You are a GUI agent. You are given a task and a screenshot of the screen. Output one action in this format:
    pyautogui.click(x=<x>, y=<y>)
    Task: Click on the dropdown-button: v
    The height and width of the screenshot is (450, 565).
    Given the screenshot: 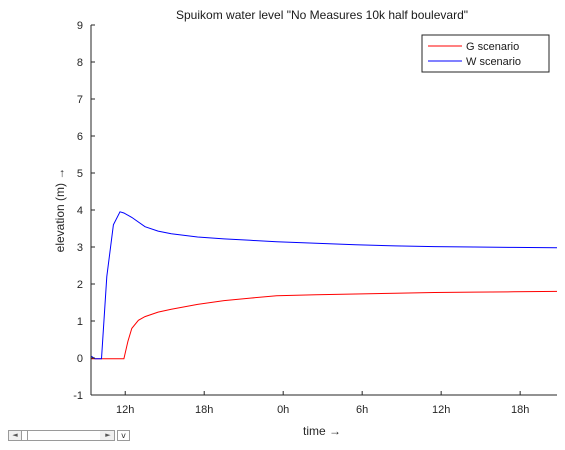 What is the action you would take?
    pyautogui.click(x=123, y=435)
    